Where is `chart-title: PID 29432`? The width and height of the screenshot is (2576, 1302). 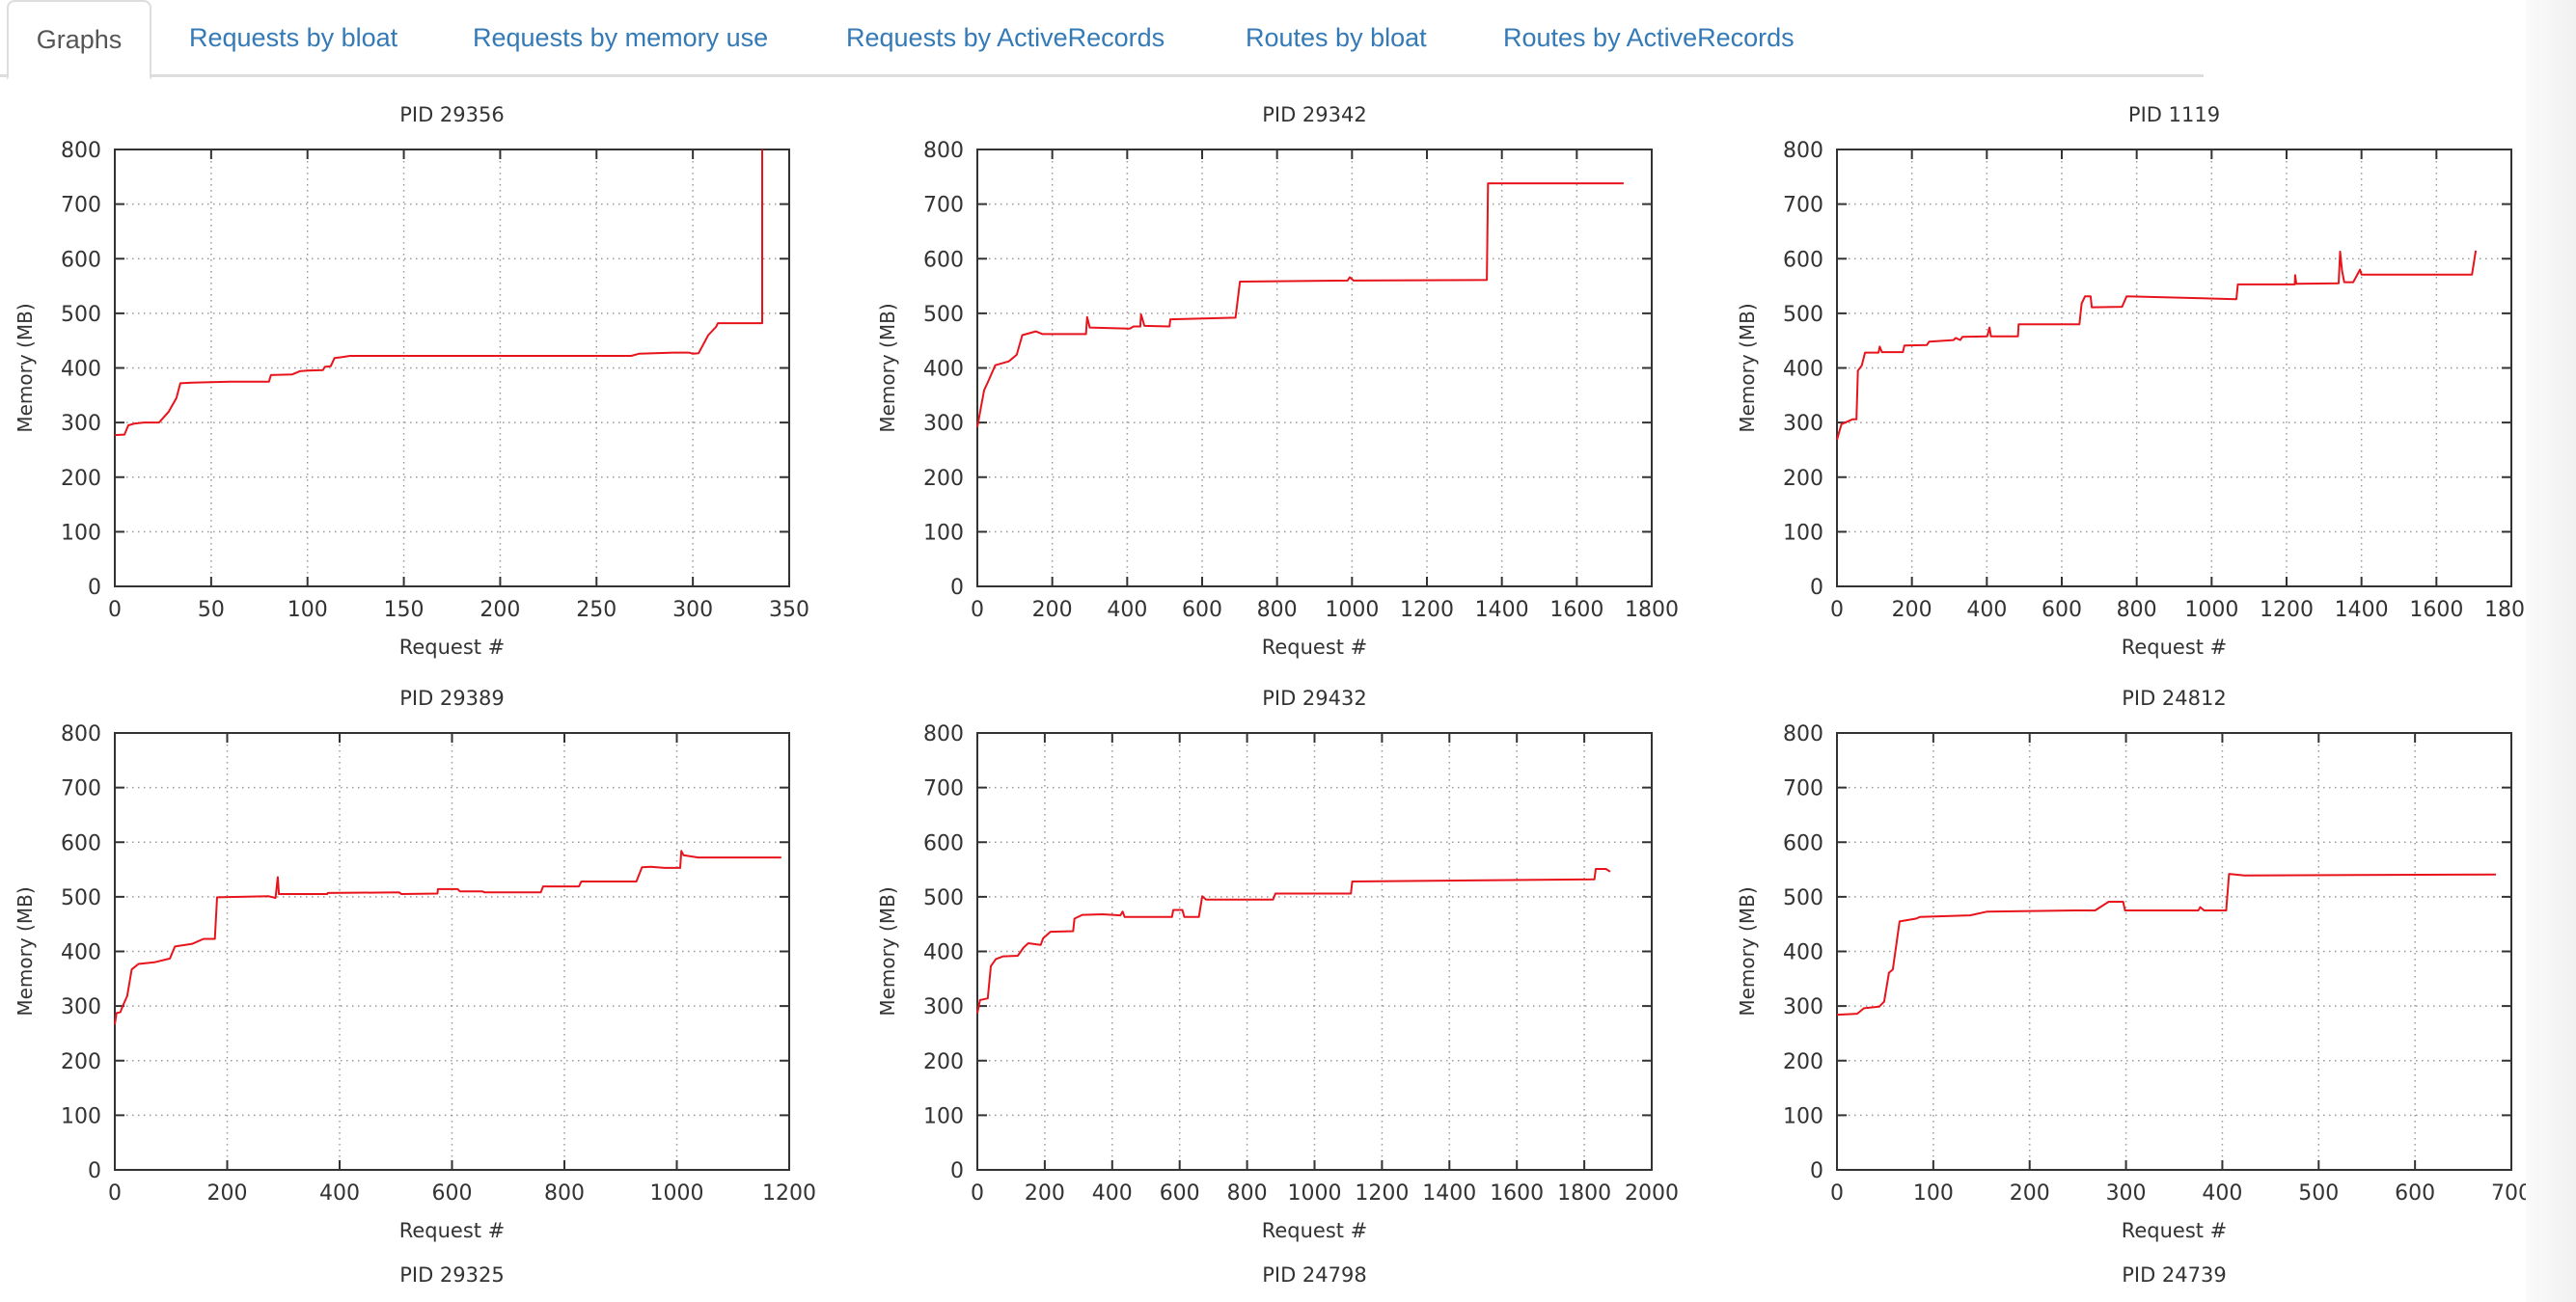
chart-title: PID 29432 is located at coordinates (1315, 698).